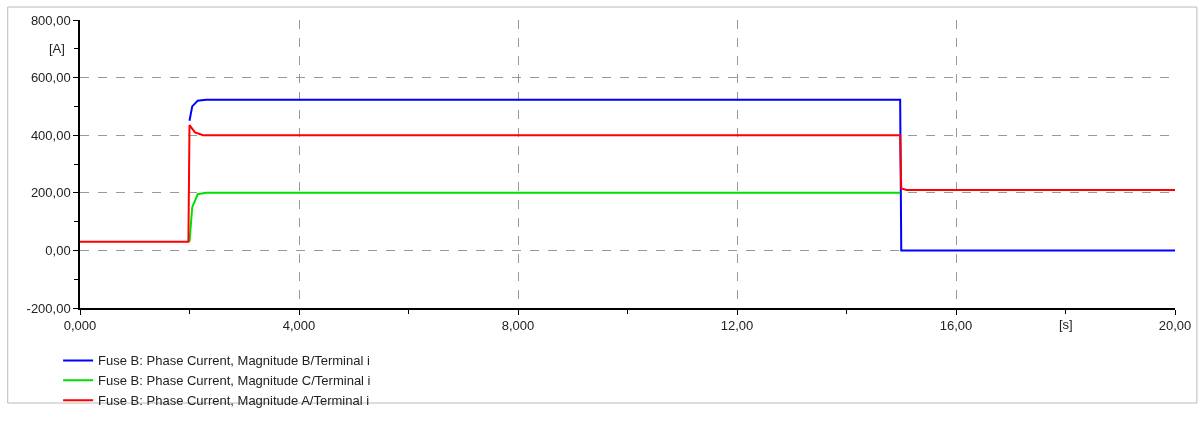 The image size is (1203, 428). Describe the element at coordinates (234, 381) in the screenshot. I see `legend-label: Fuse B: Phase Current, Magnitude C/Terminal i` at that location.